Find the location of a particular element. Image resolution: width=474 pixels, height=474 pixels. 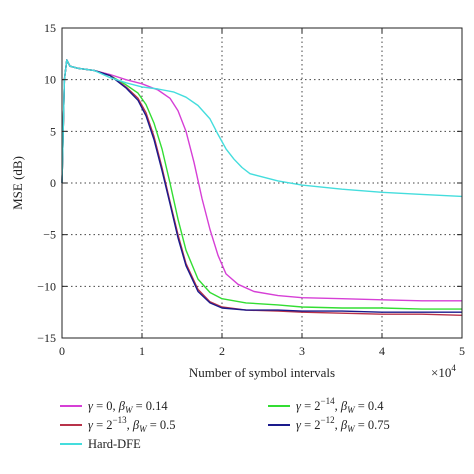

y-tick-label: 5 is located at coordinates (53, 131).